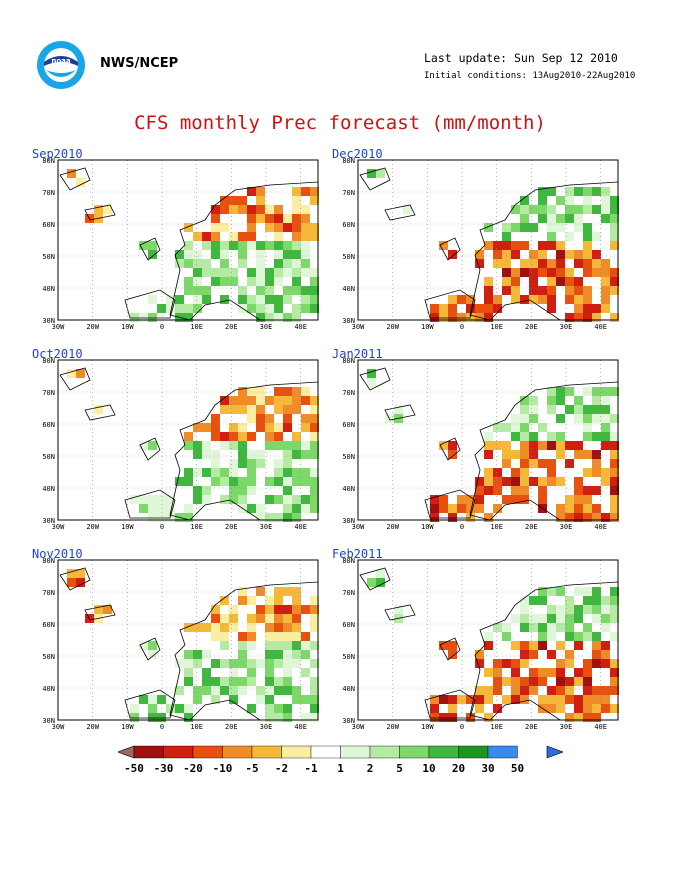 The image size is (680, 880). Describe the element at coordinates (566, 727) in the screenshot. I see `lon-tick-label: 30E` at that location.